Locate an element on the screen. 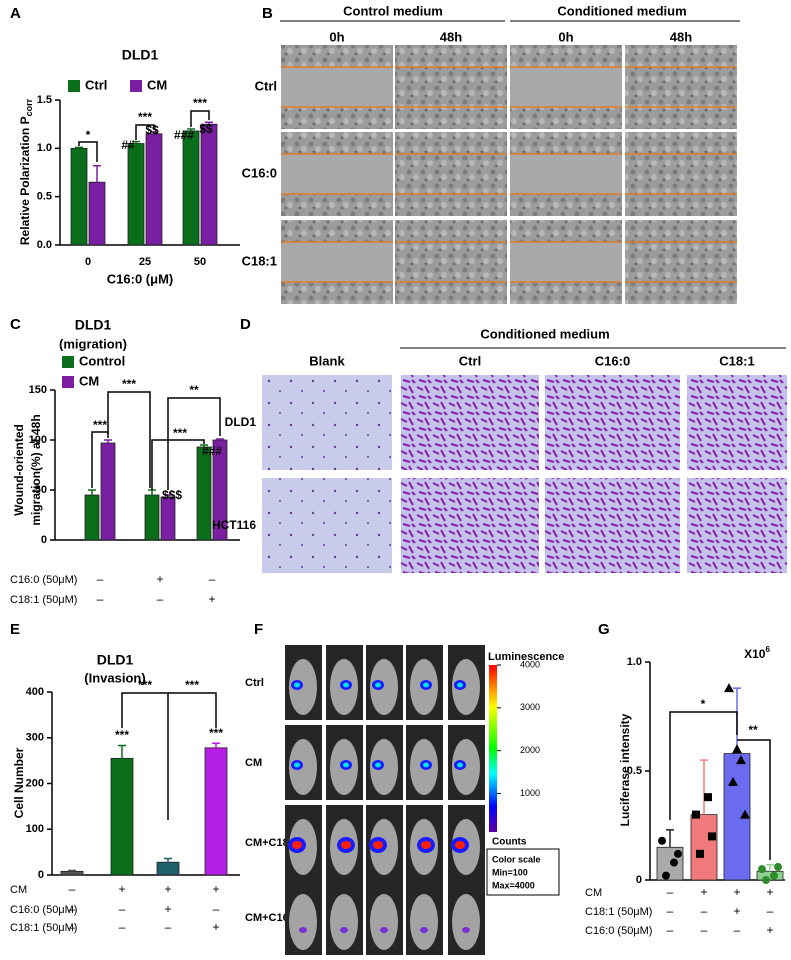  colorbar-tick-label: 4000 is located at coordinates (530, 664).